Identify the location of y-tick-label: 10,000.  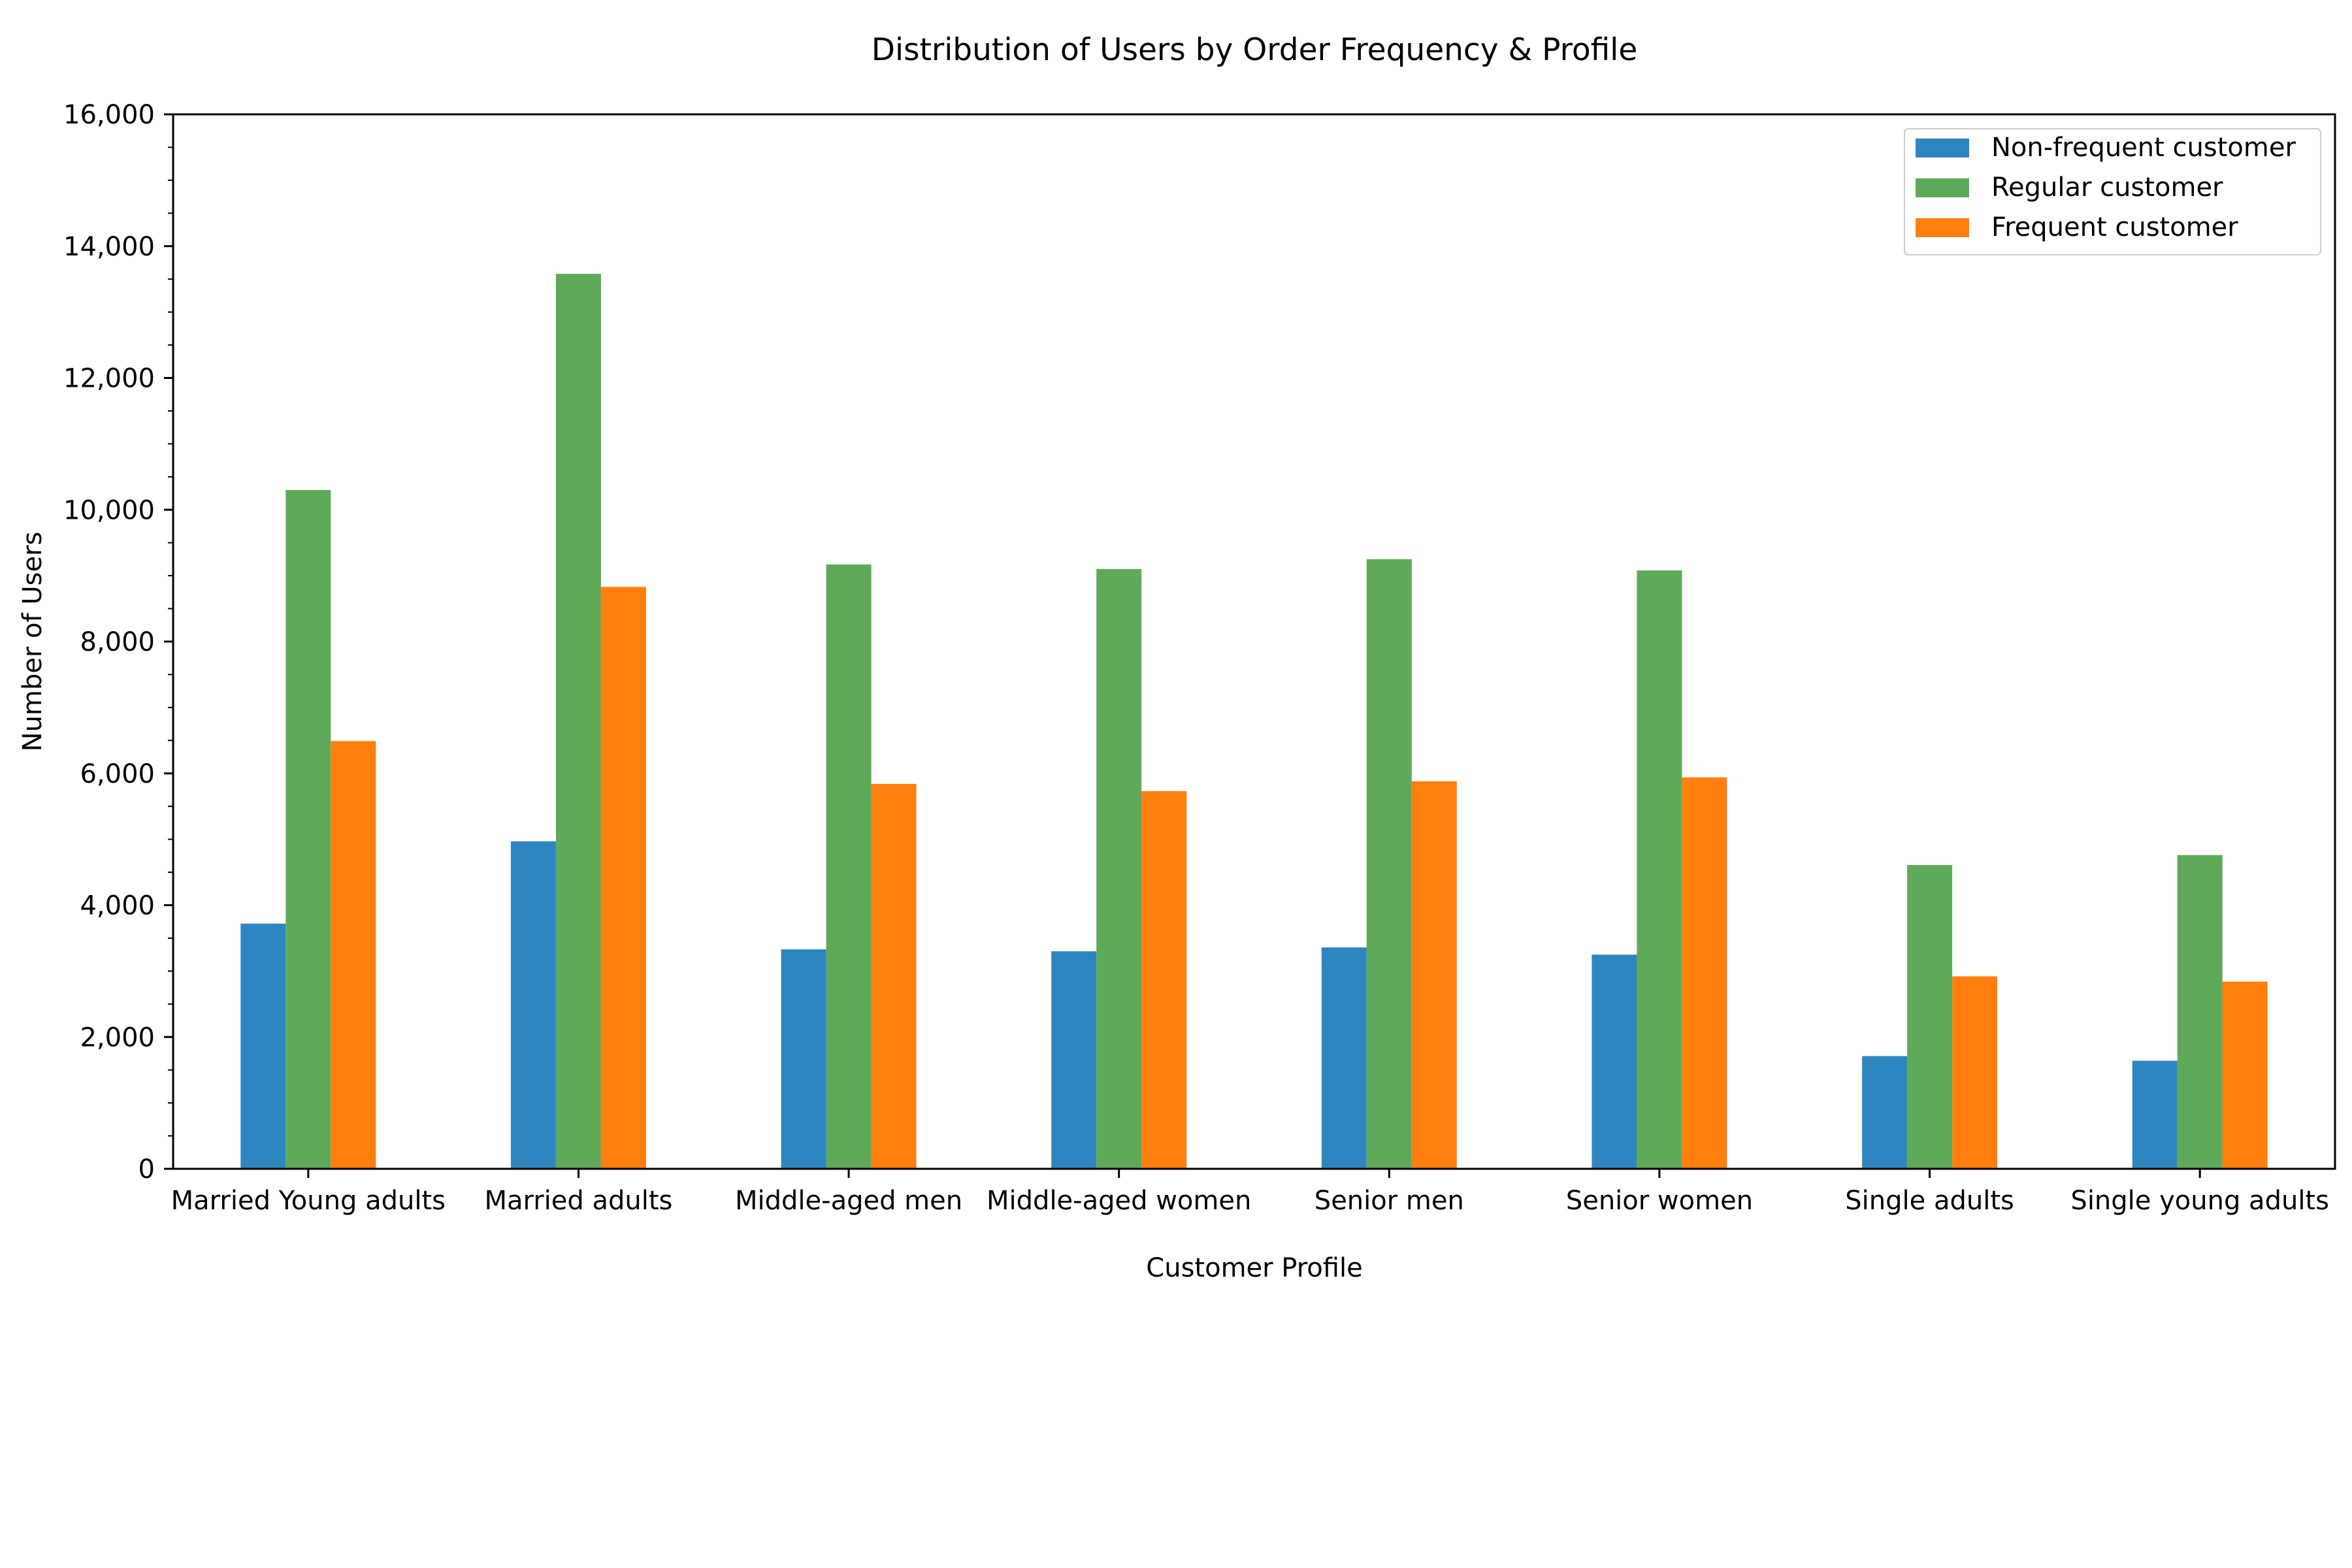
(109, 510).